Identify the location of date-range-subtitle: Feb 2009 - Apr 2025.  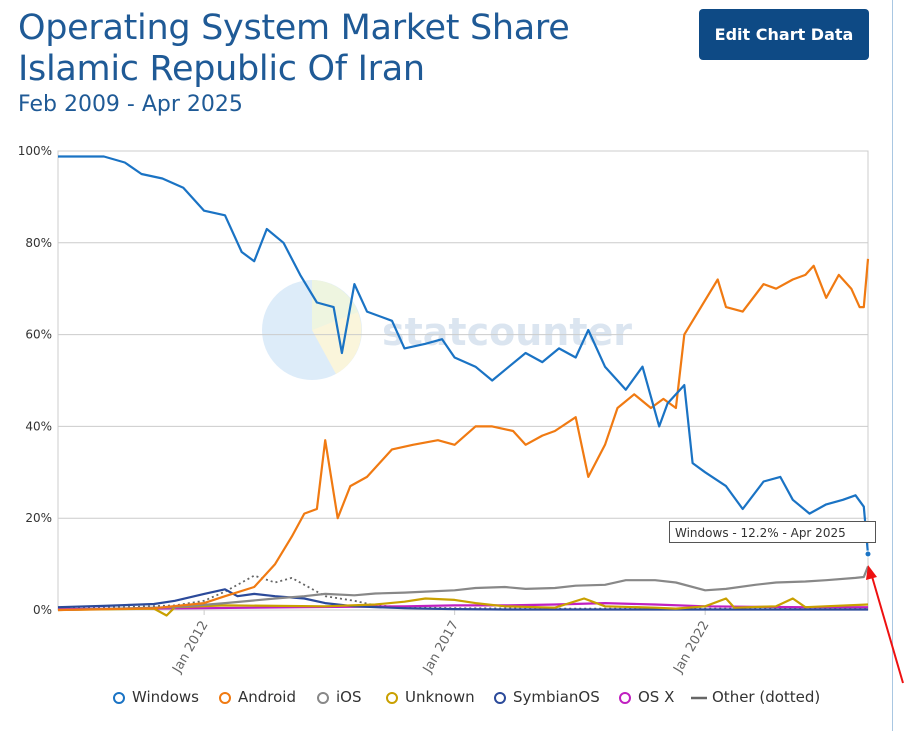
(130, 104).